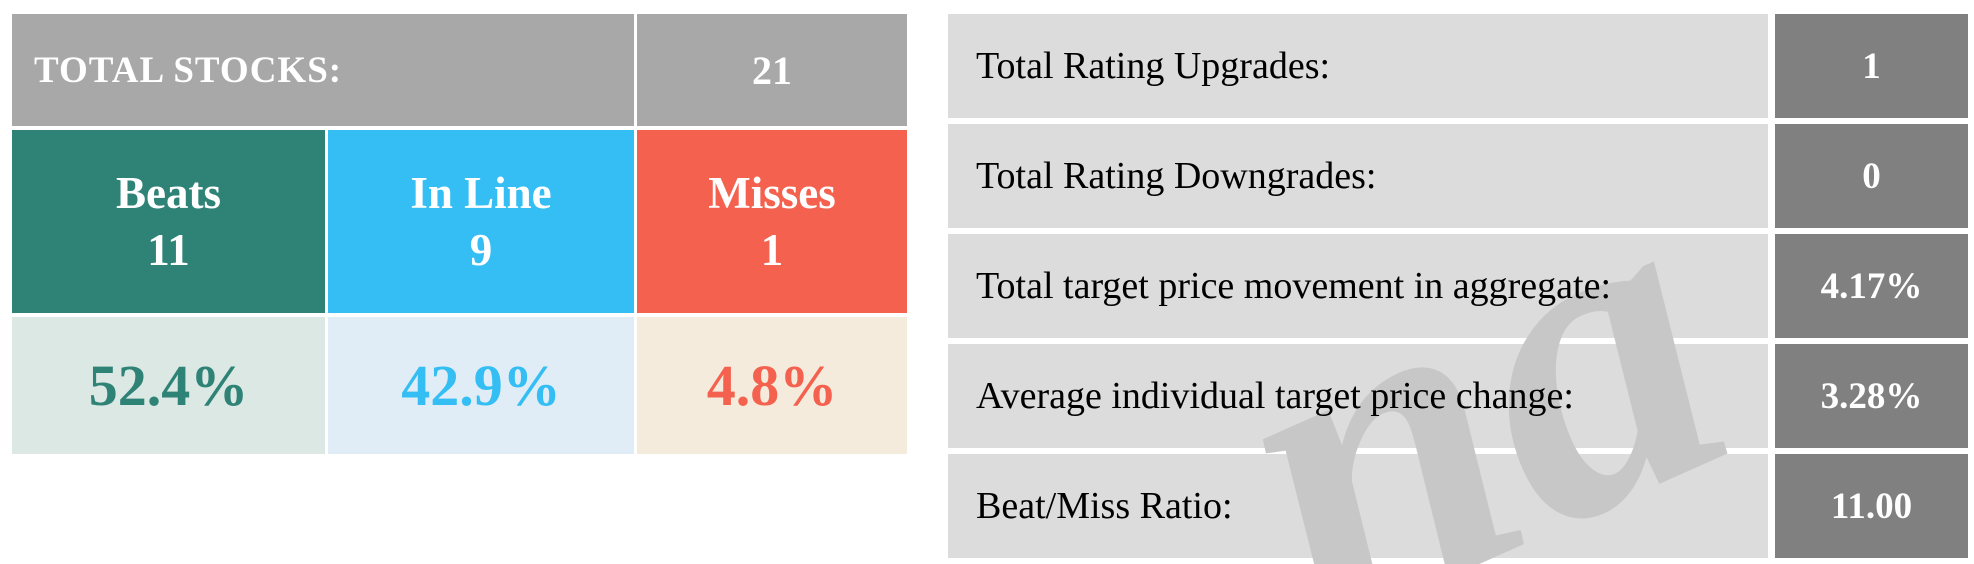  I want to click on stat-row-label: Average individual target price change:, so click(1358, 396).